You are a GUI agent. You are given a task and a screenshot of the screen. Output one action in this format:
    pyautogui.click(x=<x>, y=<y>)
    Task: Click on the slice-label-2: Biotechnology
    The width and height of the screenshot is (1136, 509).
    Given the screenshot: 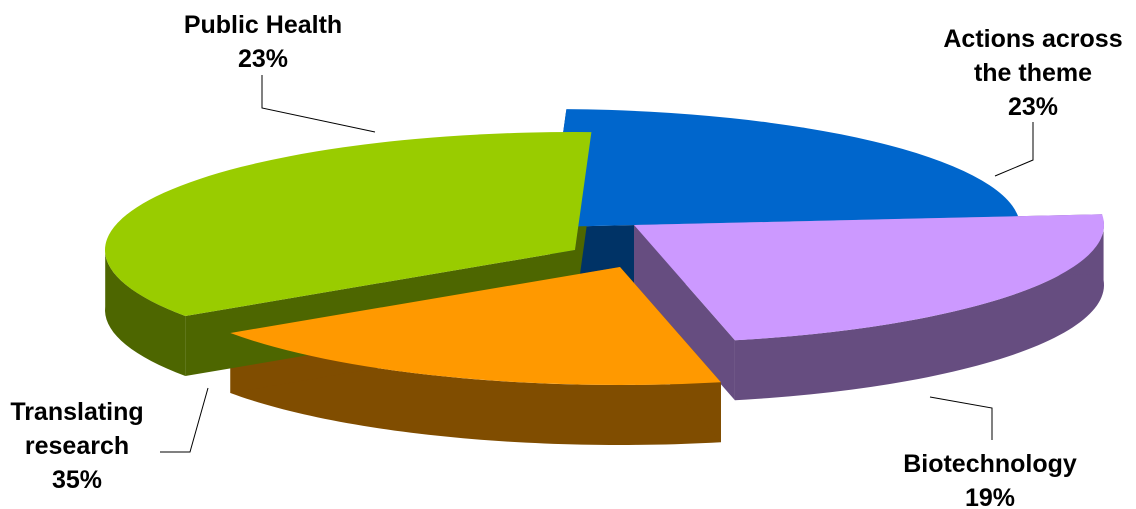 What is the action you would take?
    pyautogui.click(x=990, y=464)
    